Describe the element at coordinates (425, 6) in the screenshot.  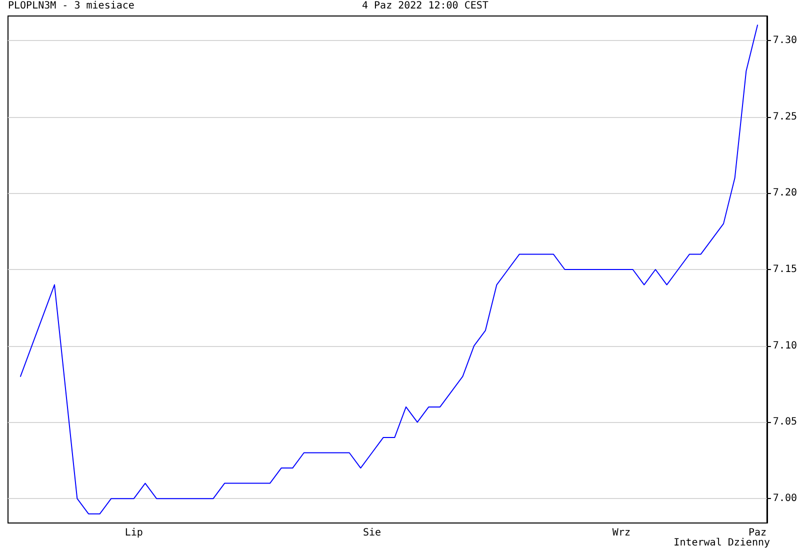
I see `chart-subtitle: 4 Paz 2022 12:00 CEST` at that location.